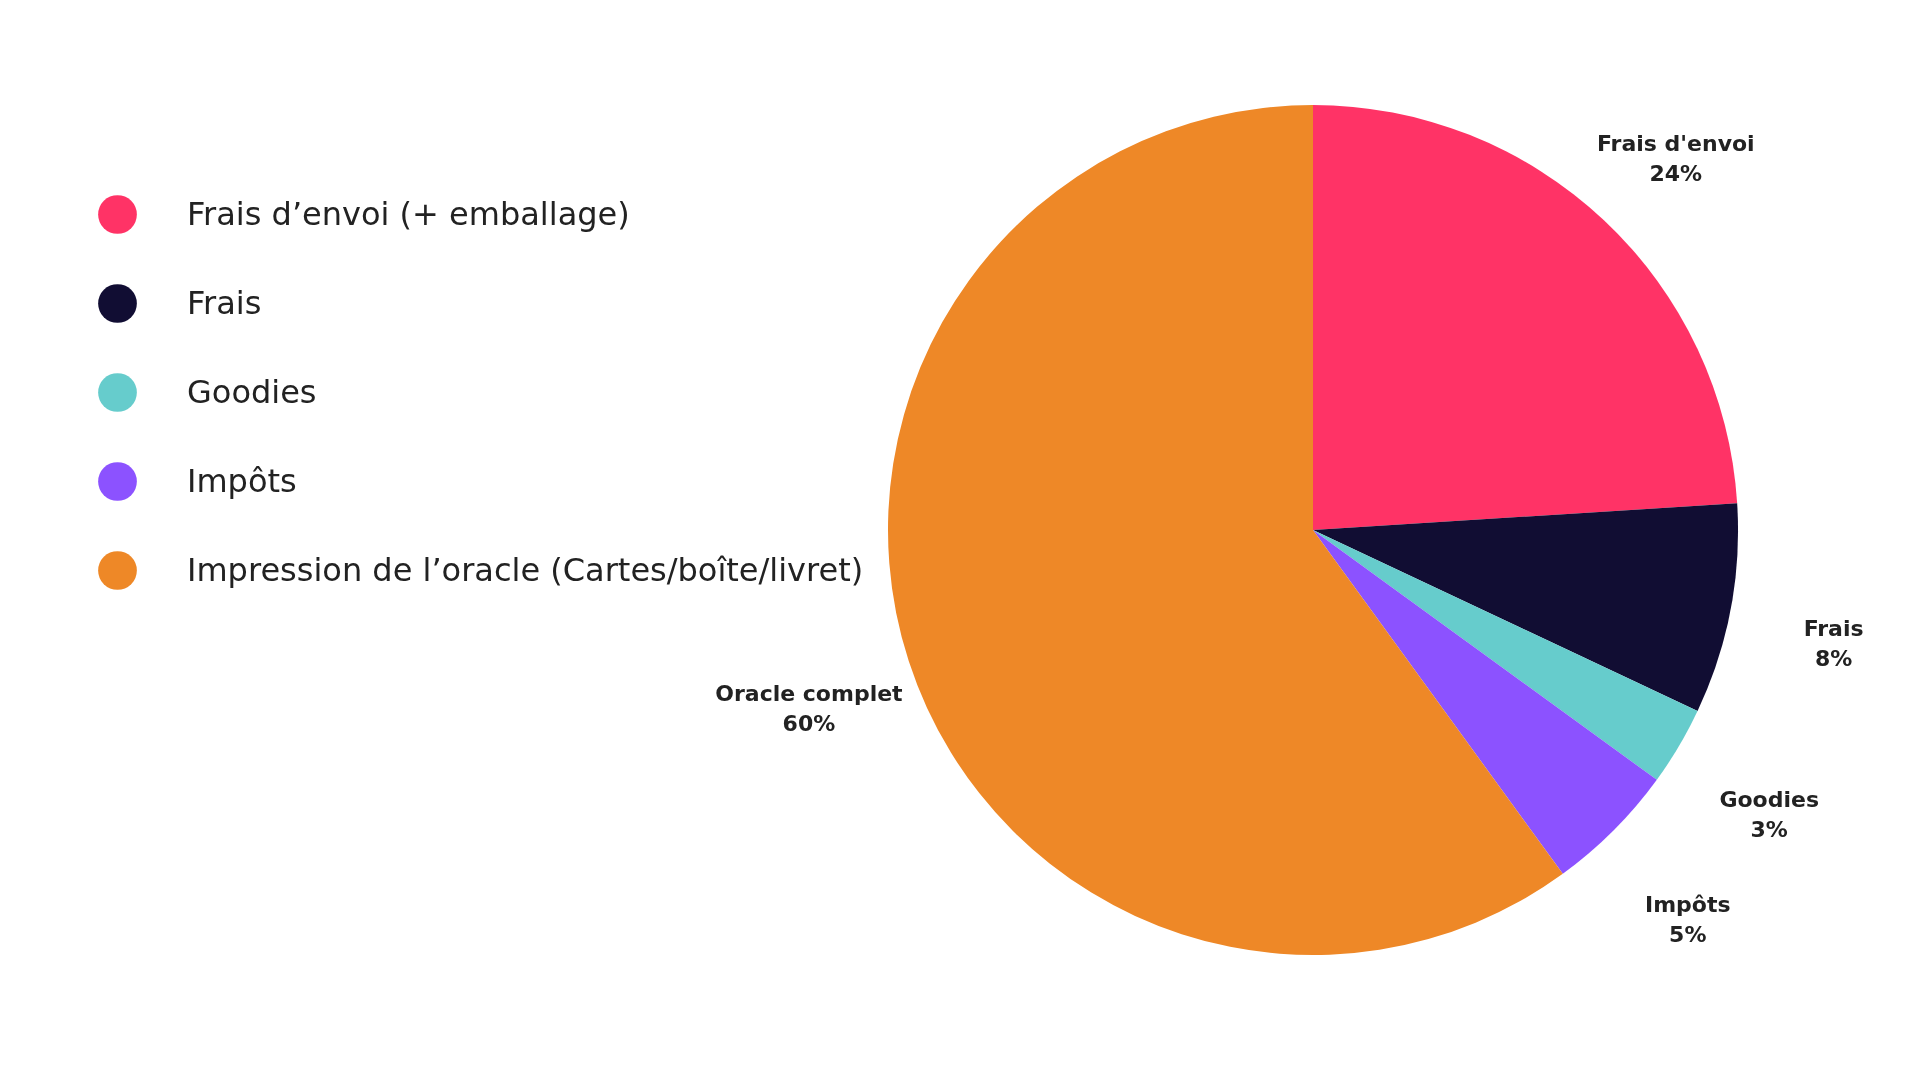 This screenshot has width=1920, height=1080. I want to click on data-label: Frais 8%, so click(1833, 644).